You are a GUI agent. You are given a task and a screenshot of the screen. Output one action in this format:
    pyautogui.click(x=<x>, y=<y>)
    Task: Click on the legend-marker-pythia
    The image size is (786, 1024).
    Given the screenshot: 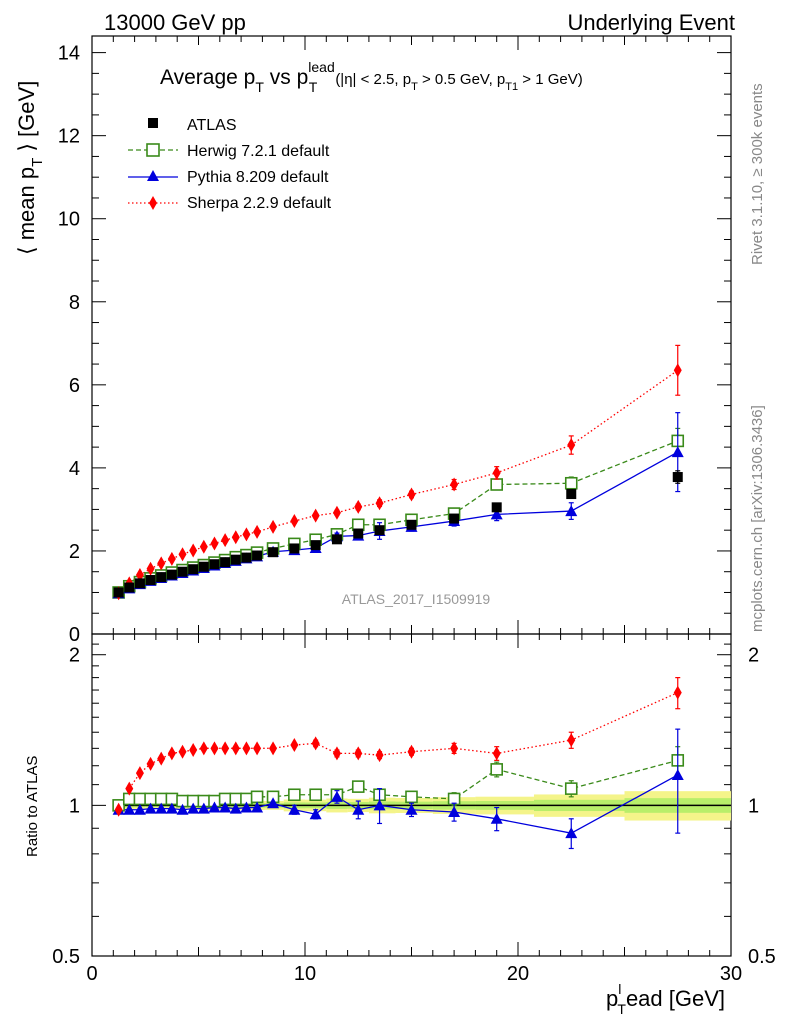 What is the action you would take?
    pyautogui.click(x=153, y=175)
    